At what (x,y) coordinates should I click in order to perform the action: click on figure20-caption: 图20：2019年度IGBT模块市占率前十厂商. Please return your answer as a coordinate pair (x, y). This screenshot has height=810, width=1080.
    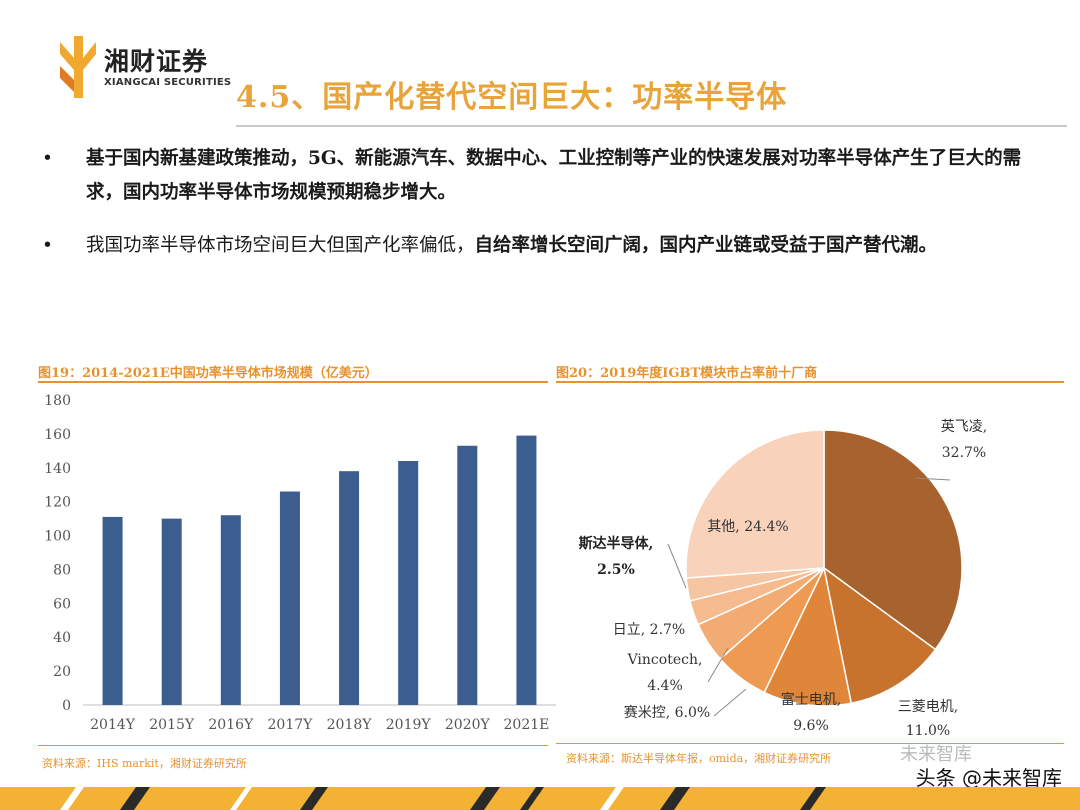
    Looking at the image, I should click on (687, 373).